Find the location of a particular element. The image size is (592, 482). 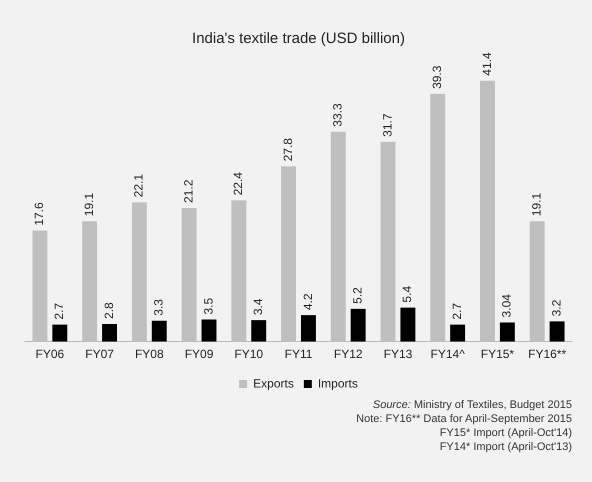

data-label: 3.04 is located at coordinates (507, 306).